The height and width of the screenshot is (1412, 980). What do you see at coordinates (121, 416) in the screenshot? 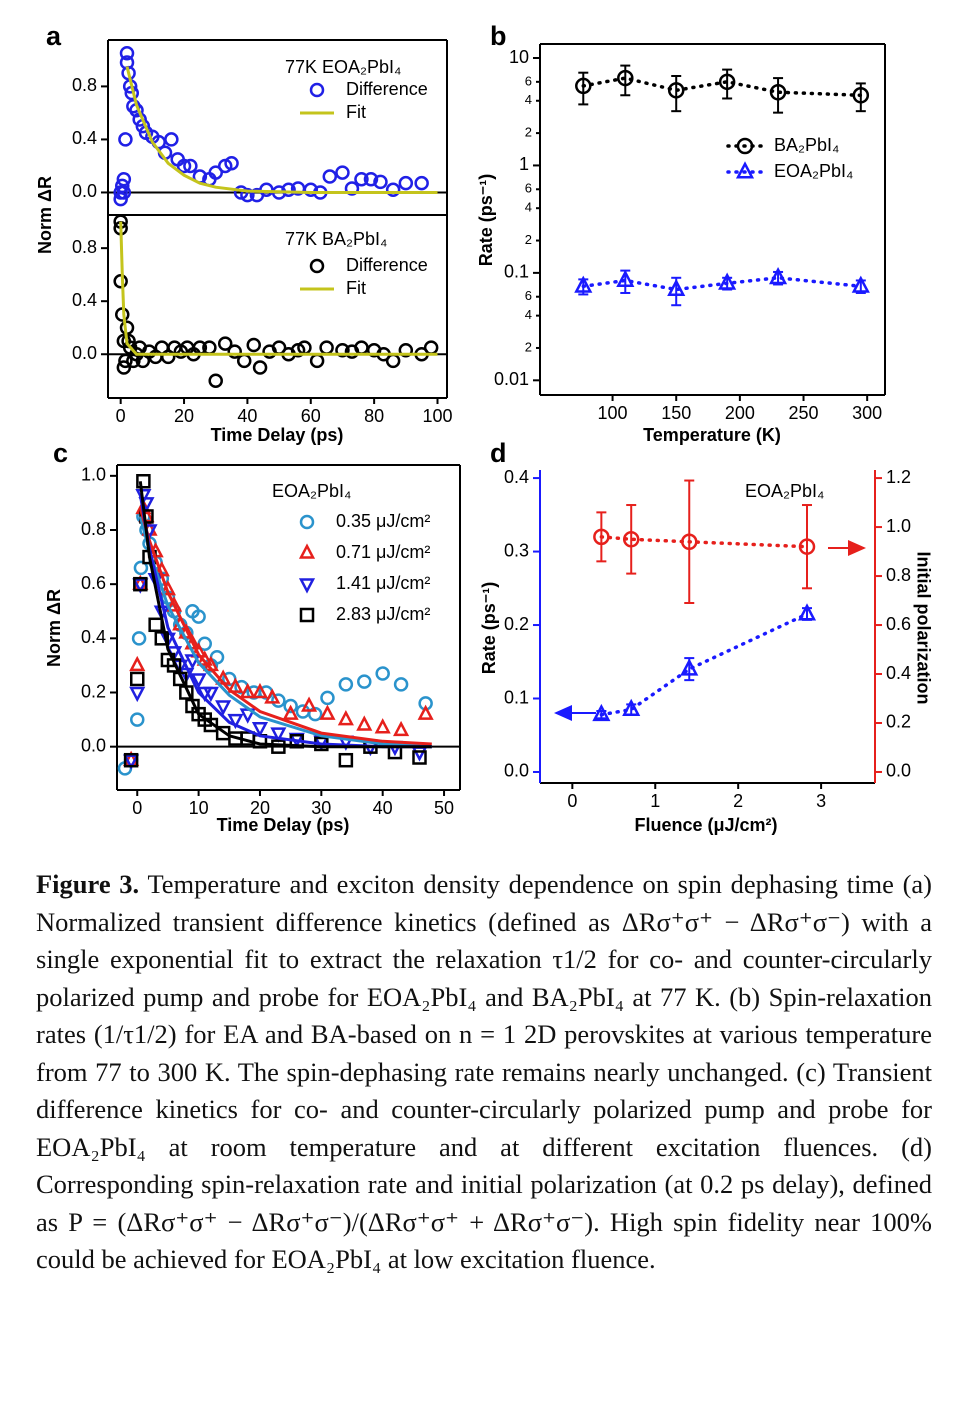
I see `x-tick-label: 0` at bounding box center [121, 416].